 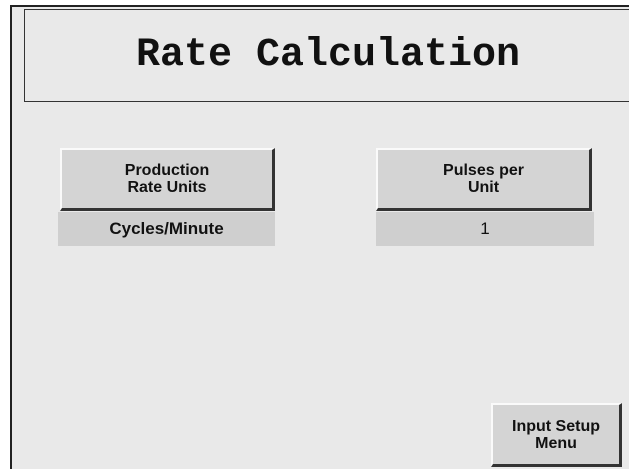 I want to click on setting-button: Production Rate Units, so click(x=167, y=179).